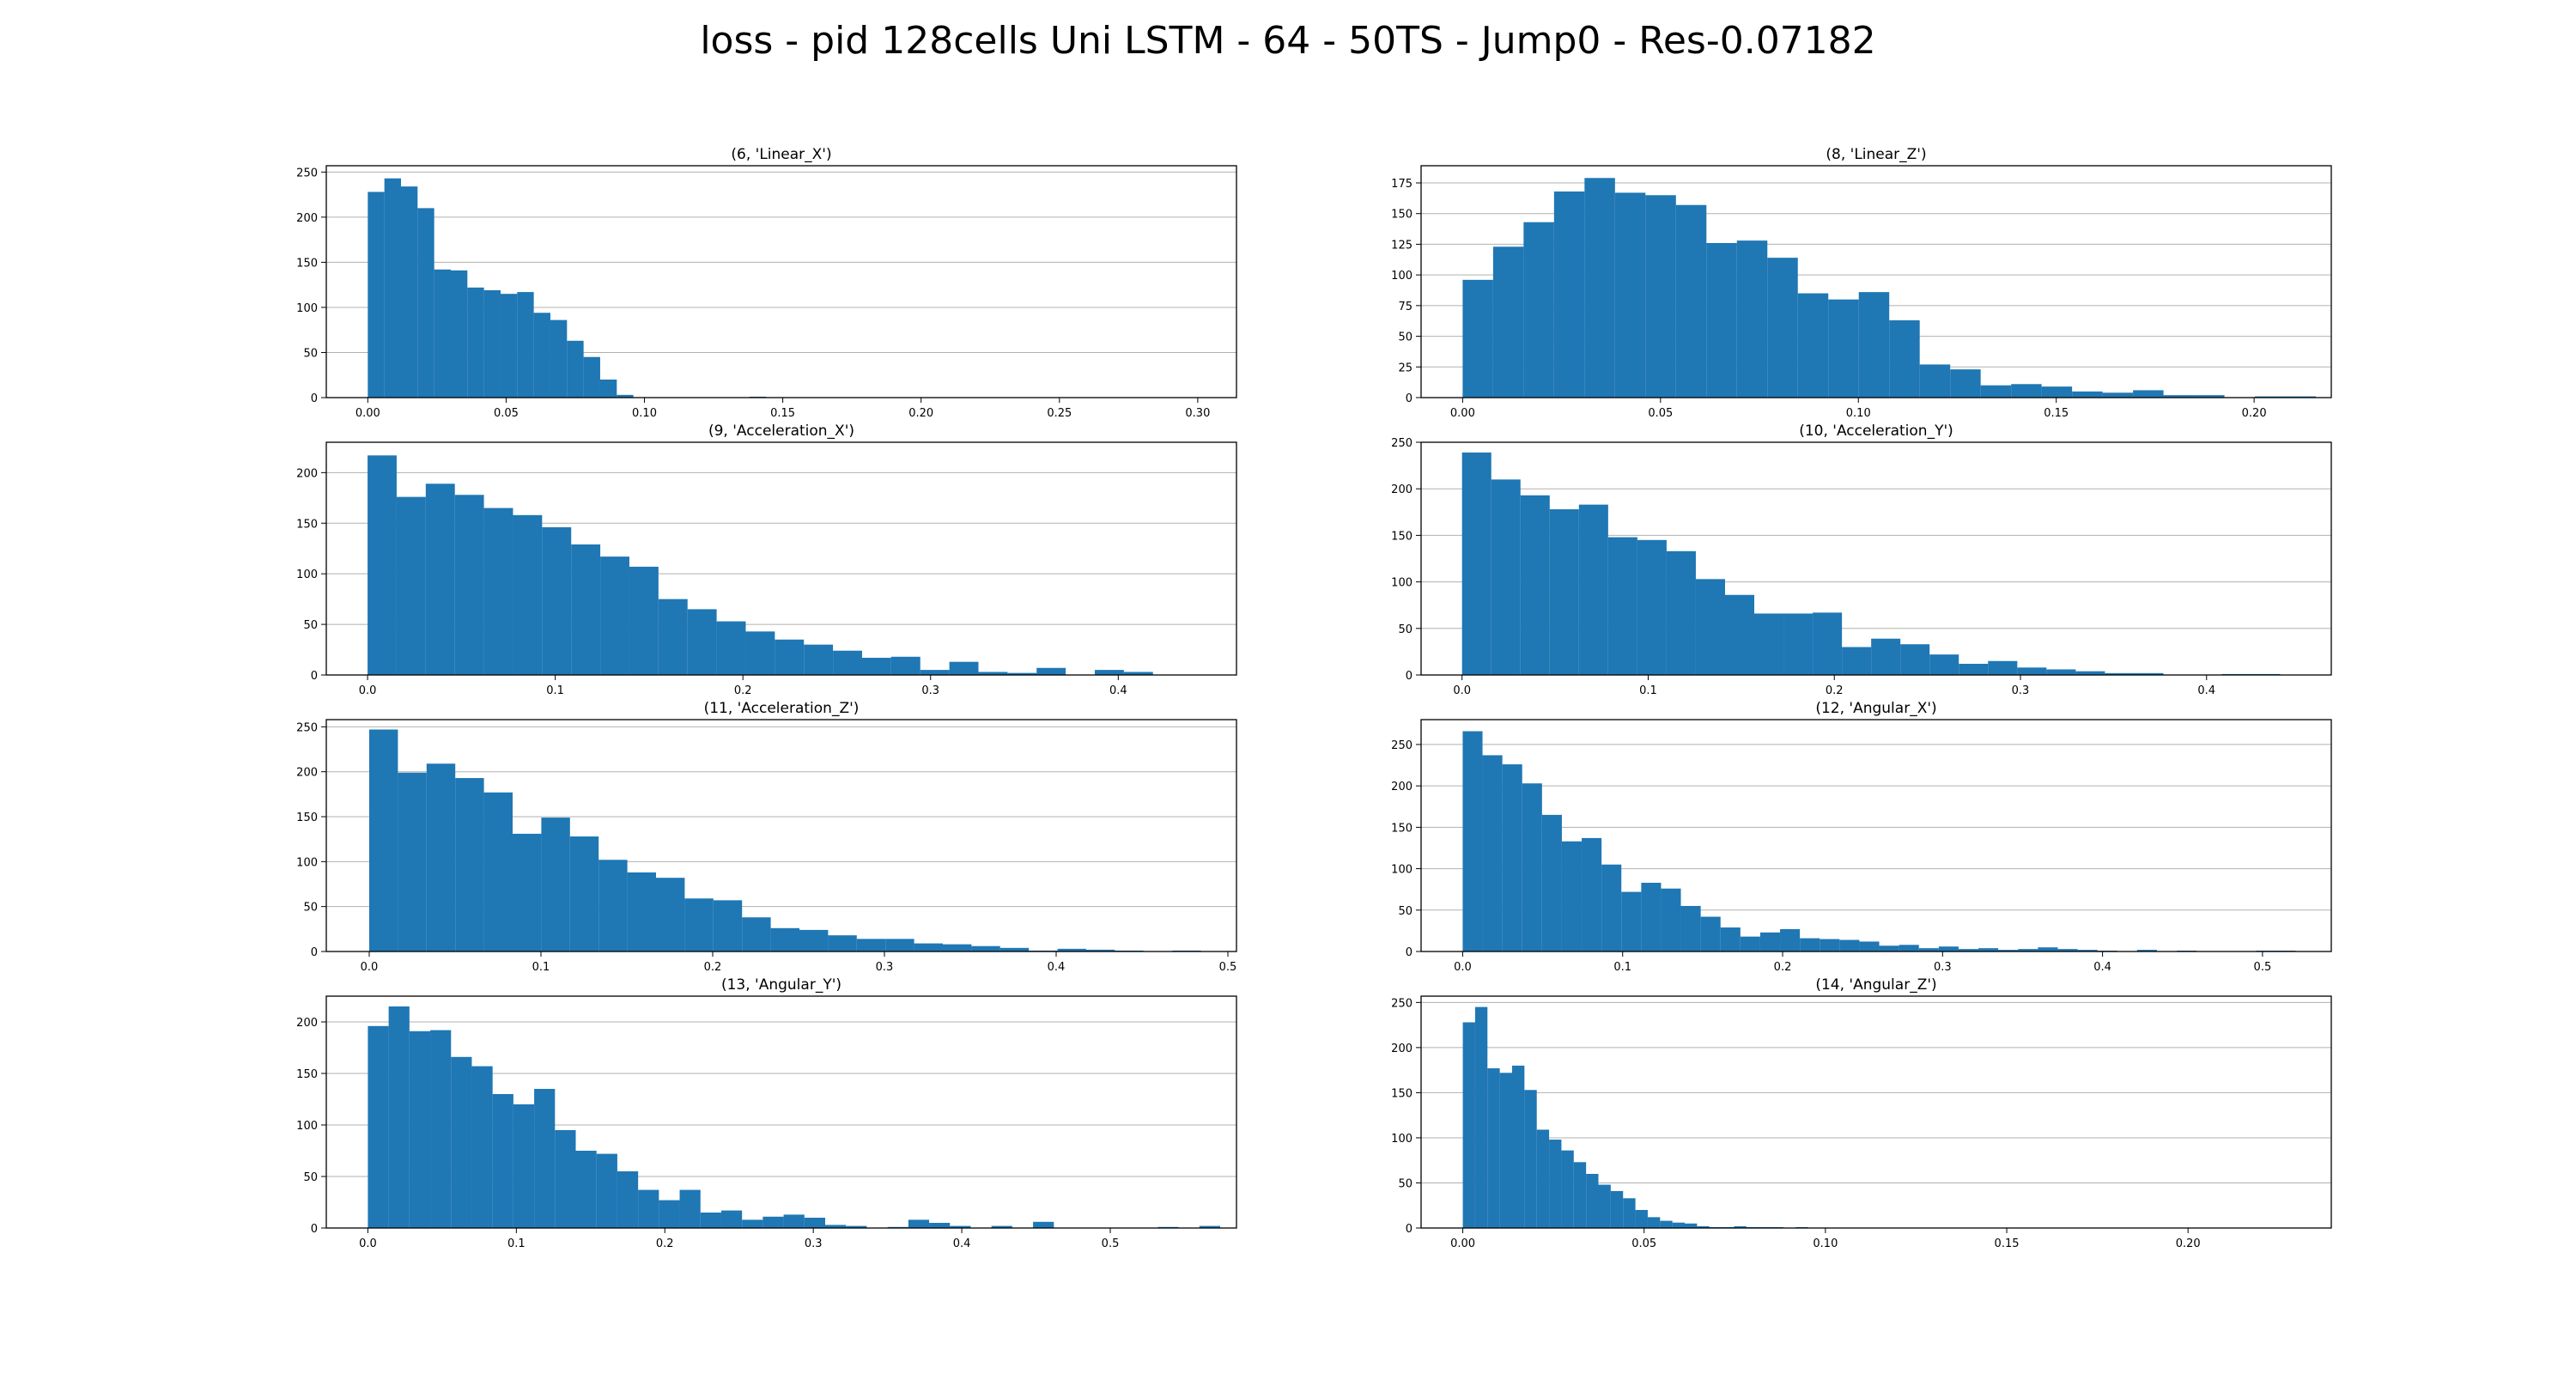 The width and height of the screenshot is (2576, 1374). Describe the element at coordinates (1402, 245) in the screenshot. I see `y-tick-label: 125` at that location.